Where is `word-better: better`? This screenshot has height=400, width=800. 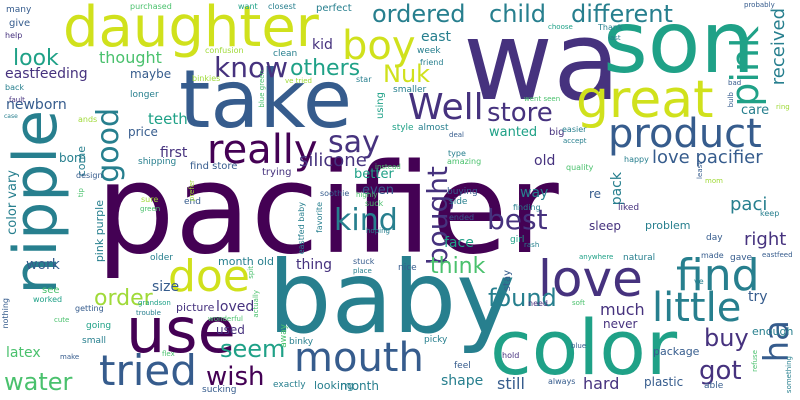 word-better: better is located at coordinates (374, 174).